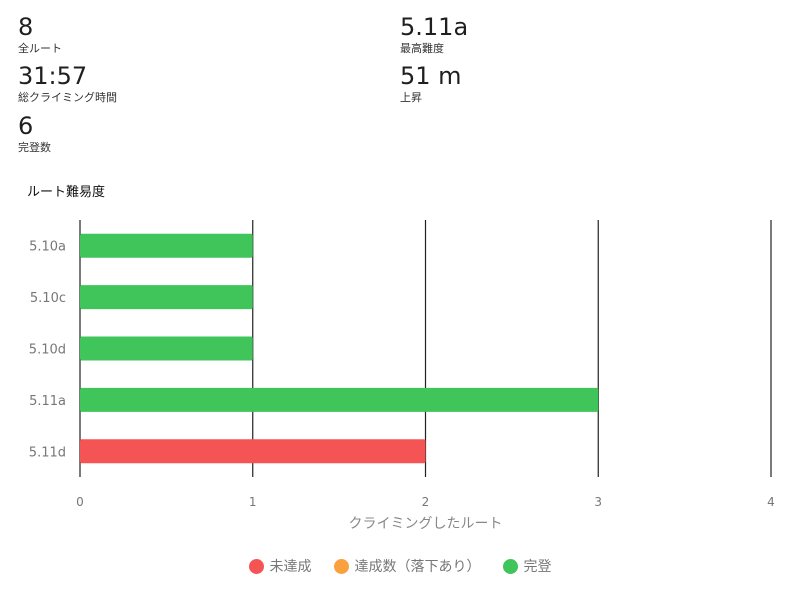 This screenshot has width=800, height=598. I want to click on legend-label: 達成数（落下あり）, so click(417, 567).